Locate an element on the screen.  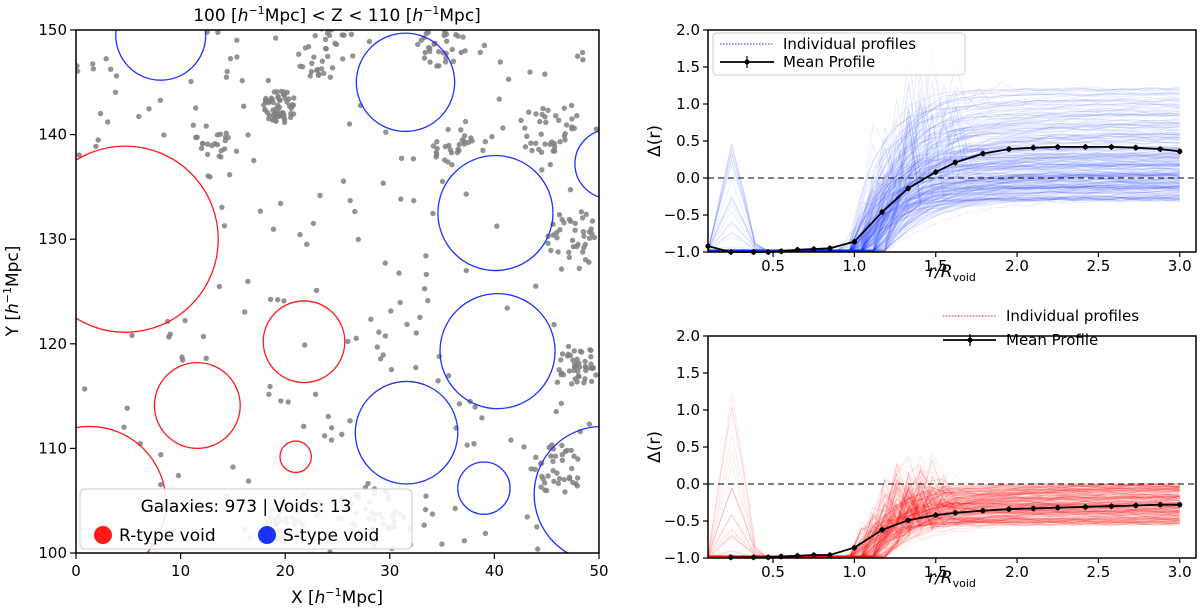
x-tick-label: 0.5 is located at coordinates (773, 266).